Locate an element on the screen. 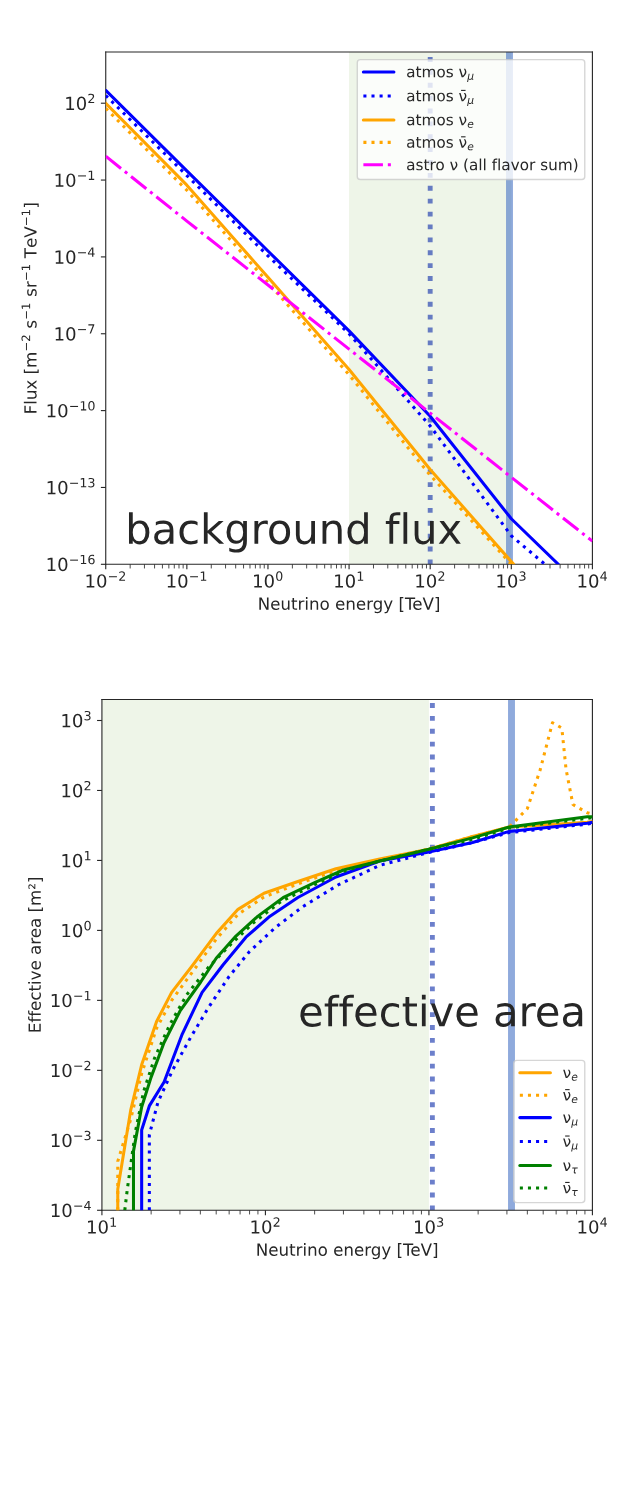 This screenshot has height=1485, width=637. x-tick-label: 10$^{0}$ is located at coordinates (268, 579).